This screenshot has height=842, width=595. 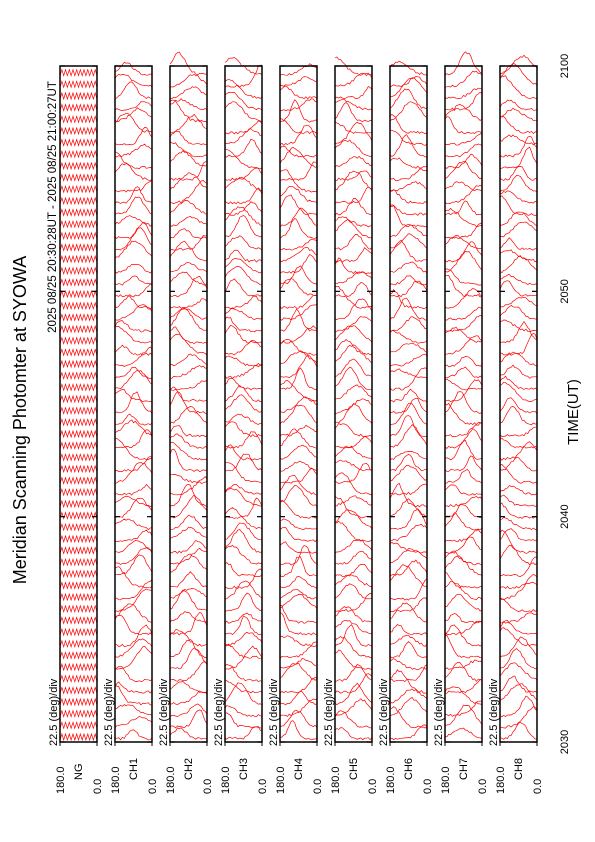 I want to click on panel-label: CH8, so click(x=519, y=769).